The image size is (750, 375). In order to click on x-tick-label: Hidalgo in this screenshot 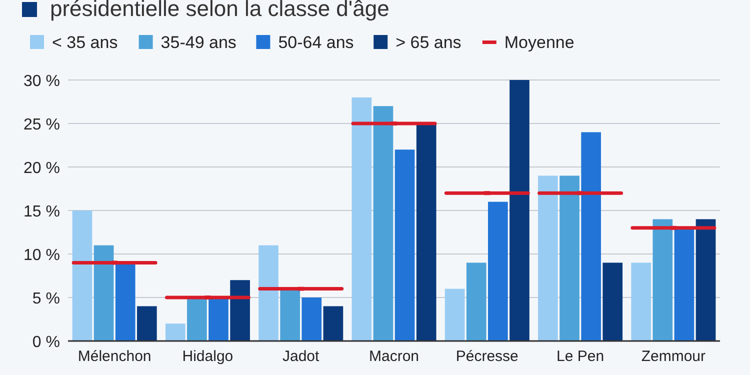, I will do `click(208, 356)`.